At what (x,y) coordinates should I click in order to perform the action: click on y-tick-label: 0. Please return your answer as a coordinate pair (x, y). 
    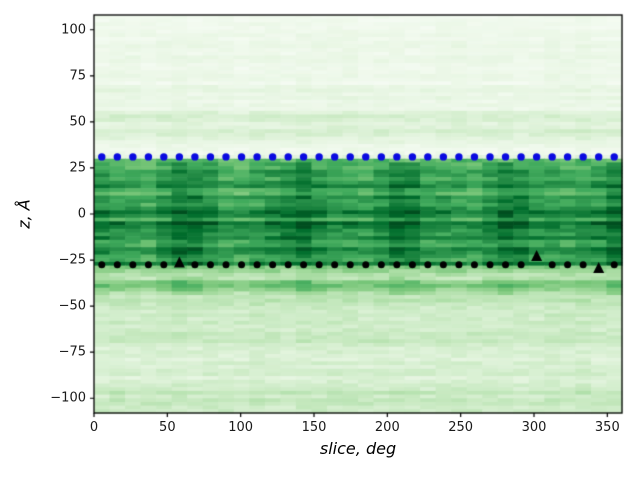
    Looking at the image, I should click on (81, 214).